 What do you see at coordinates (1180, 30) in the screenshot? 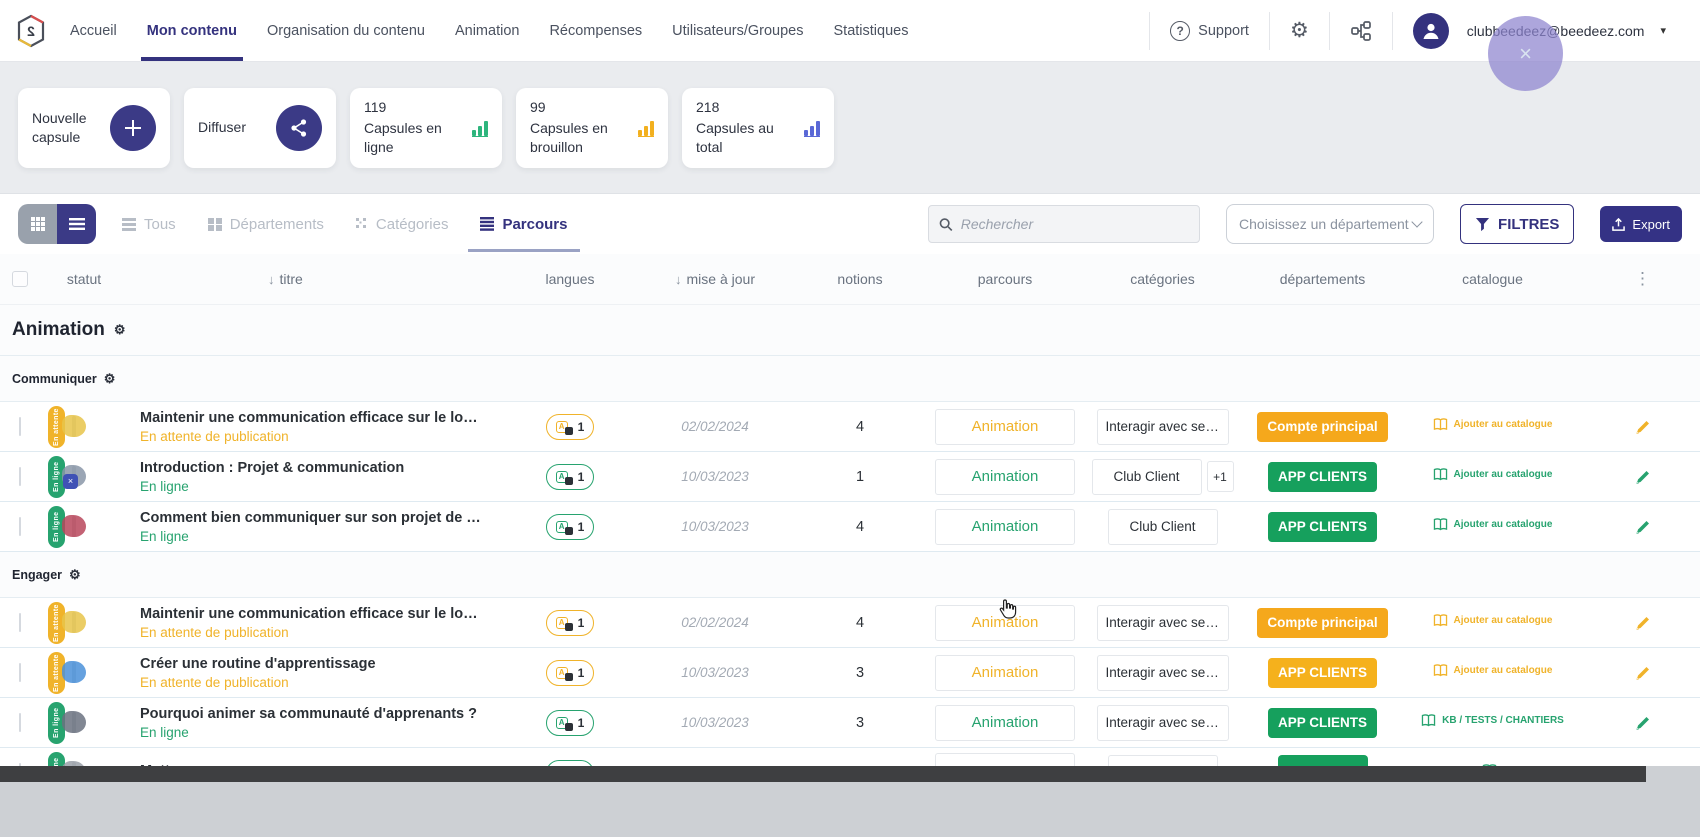
I see `help-icon: ?` at bounding box center [1180, 30].